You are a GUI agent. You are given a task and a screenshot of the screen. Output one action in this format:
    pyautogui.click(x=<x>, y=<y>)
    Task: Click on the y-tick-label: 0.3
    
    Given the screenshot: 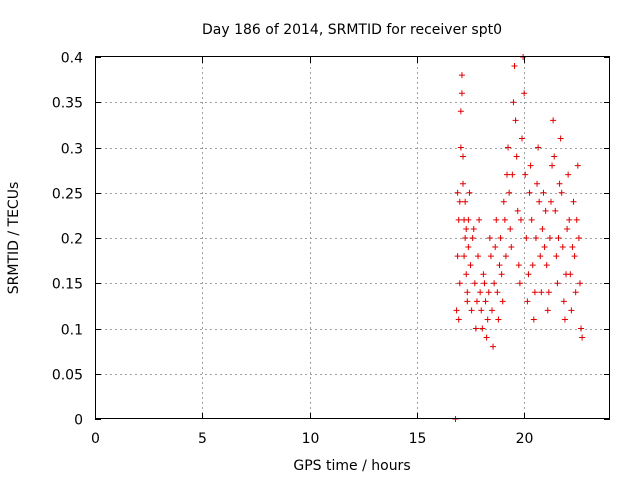 What is the action you would take?
    pyautogui.click(x=72, y=150)
    